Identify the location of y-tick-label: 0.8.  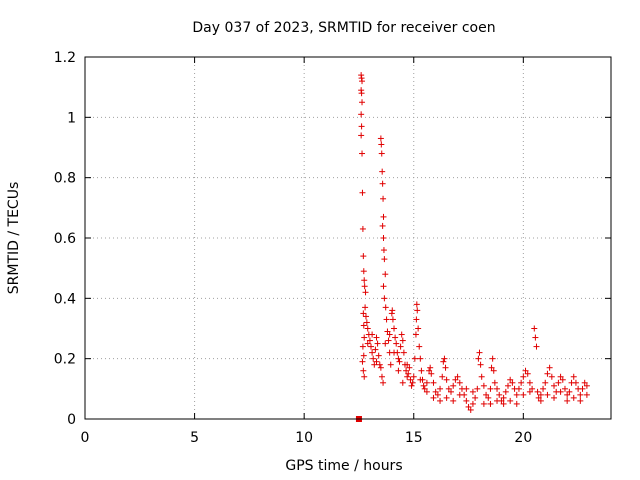
(65, 179).